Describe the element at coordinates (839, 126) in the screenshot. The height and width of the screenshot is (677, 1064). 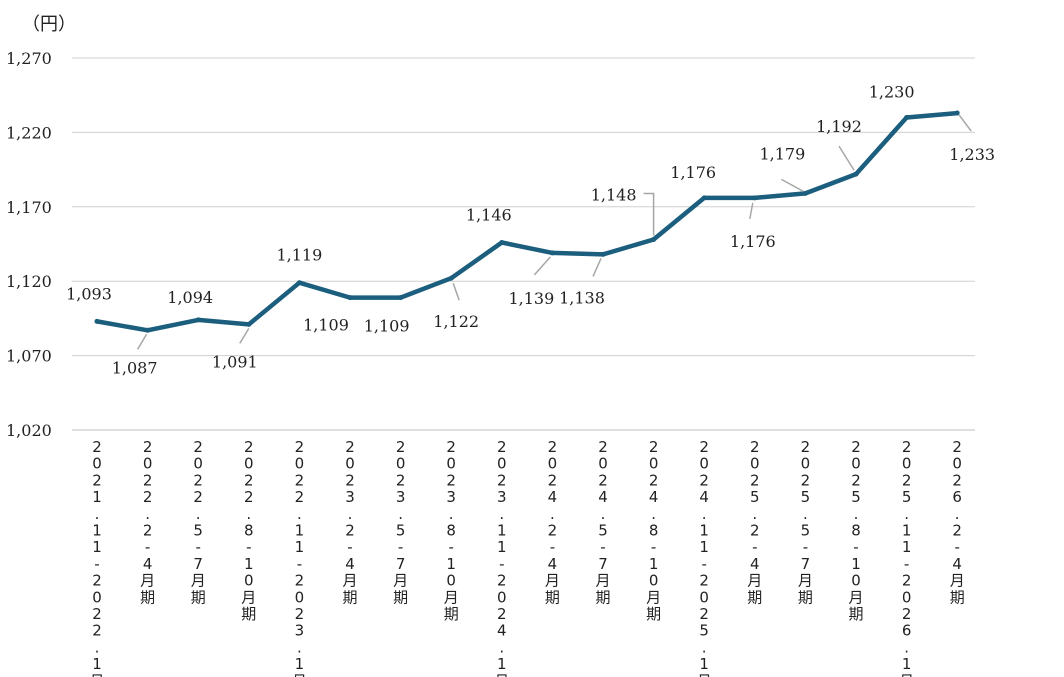
I see `data-label: 1,192` at that location.